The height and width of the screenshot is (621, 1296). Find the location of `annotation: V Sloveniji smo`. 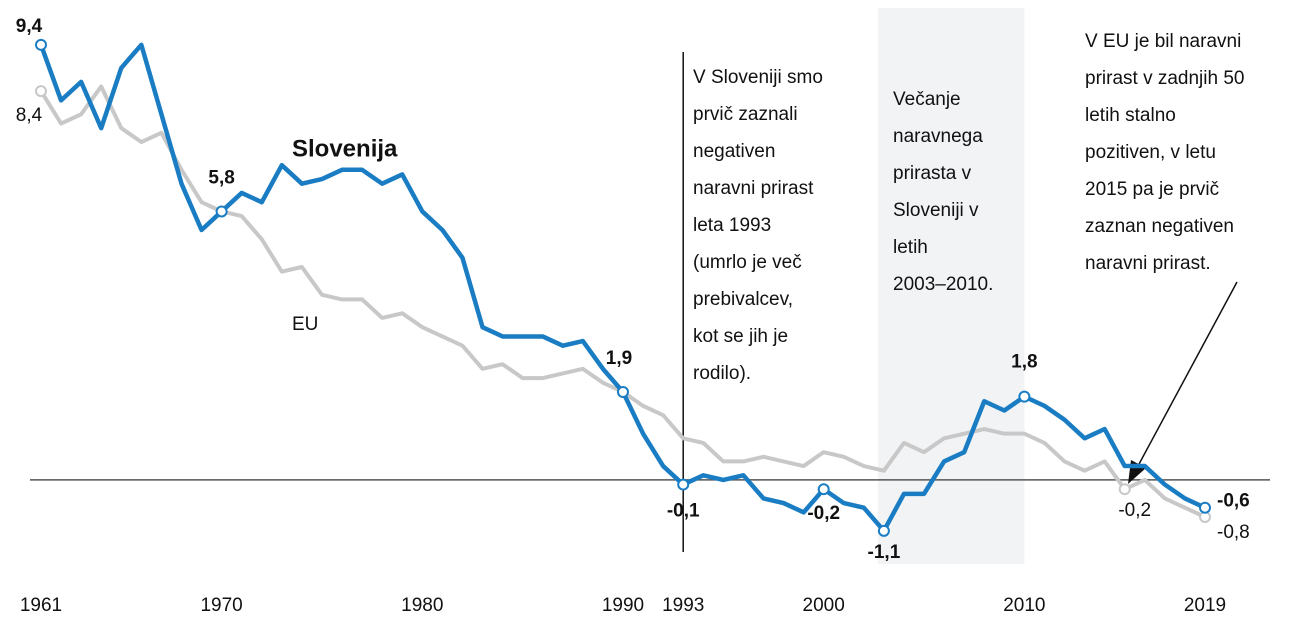

annotation: V Sloveniji smo is located at coordinates (758, 77).